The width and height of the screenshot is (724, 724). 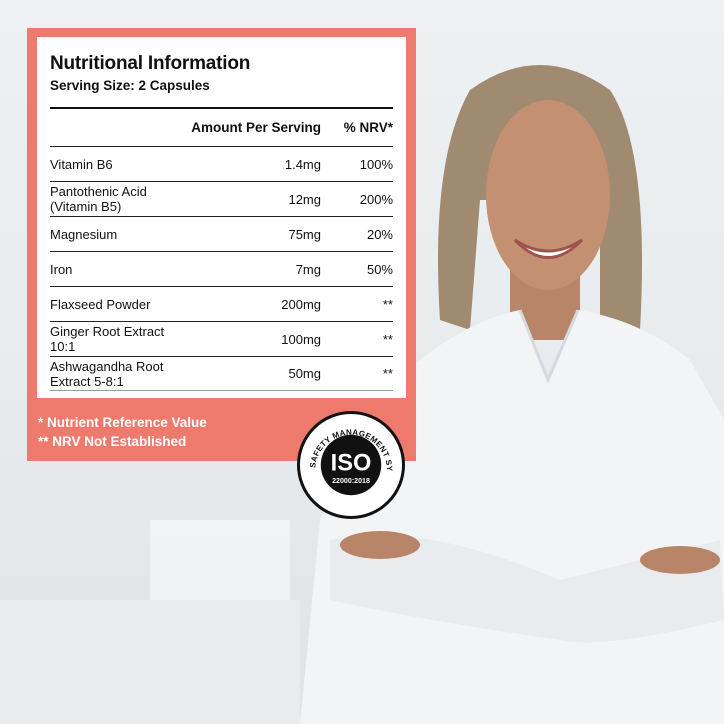 What do you see at coordinates (81, 164) in the screenshot?
I see `nutrient-name: Vitamin B6` at bounding box center [81, 164].